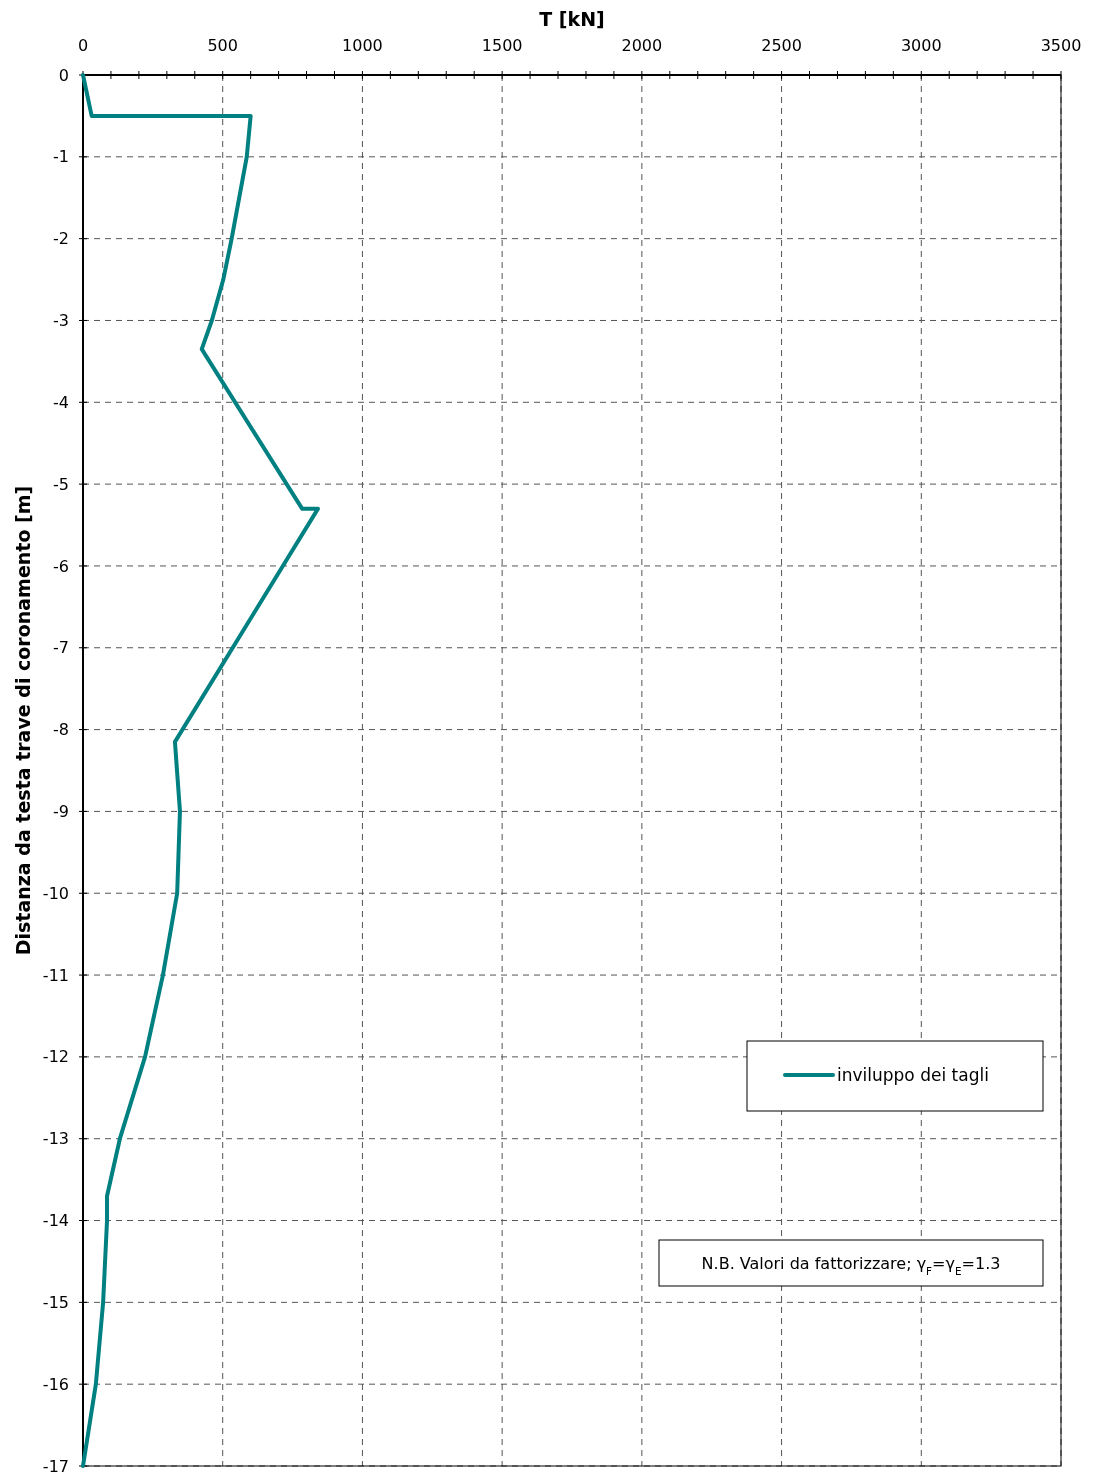 The image size is (1095, 1476). What do you see at coordinates (502, 45) in the screenshot?
I see `x-tick-label: 1500` at bounding box center [502, 45].